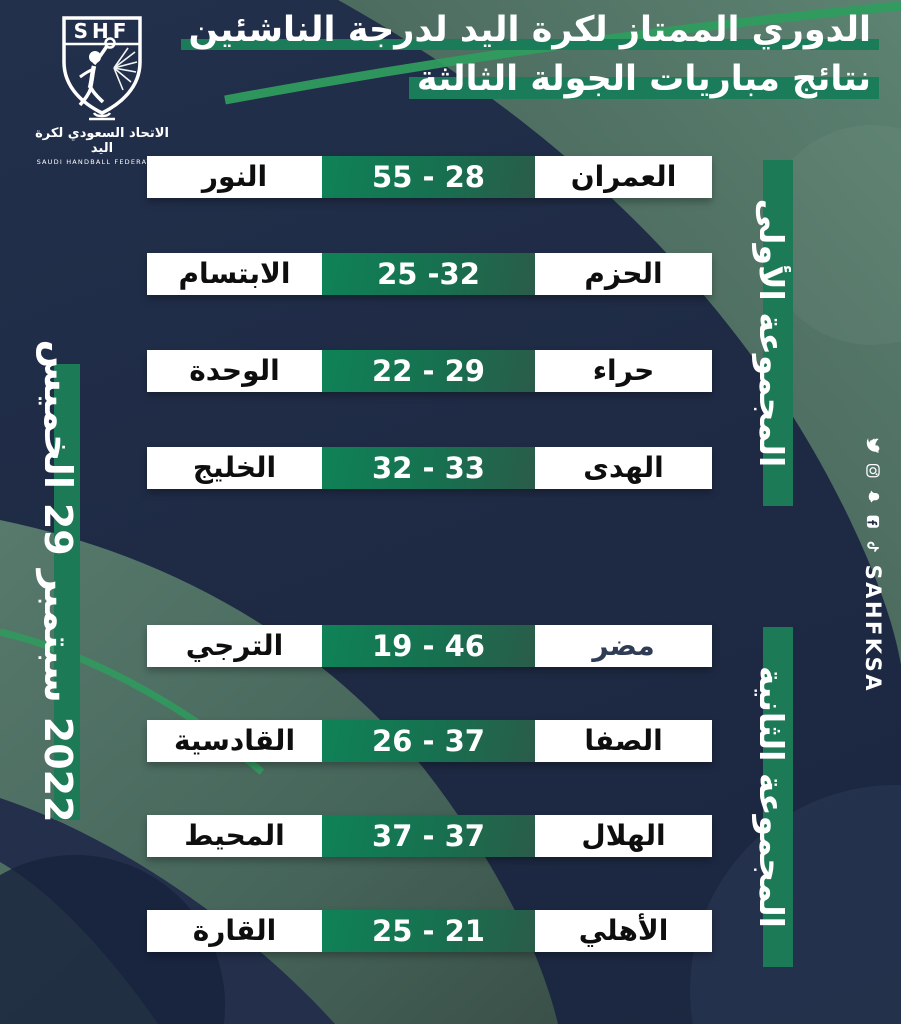 This screenshot has width=901, height=1024. What do you see at coordinates (873, 446) in the screenshot?
I see `twitter-icon` at bounding box center [873, 446].